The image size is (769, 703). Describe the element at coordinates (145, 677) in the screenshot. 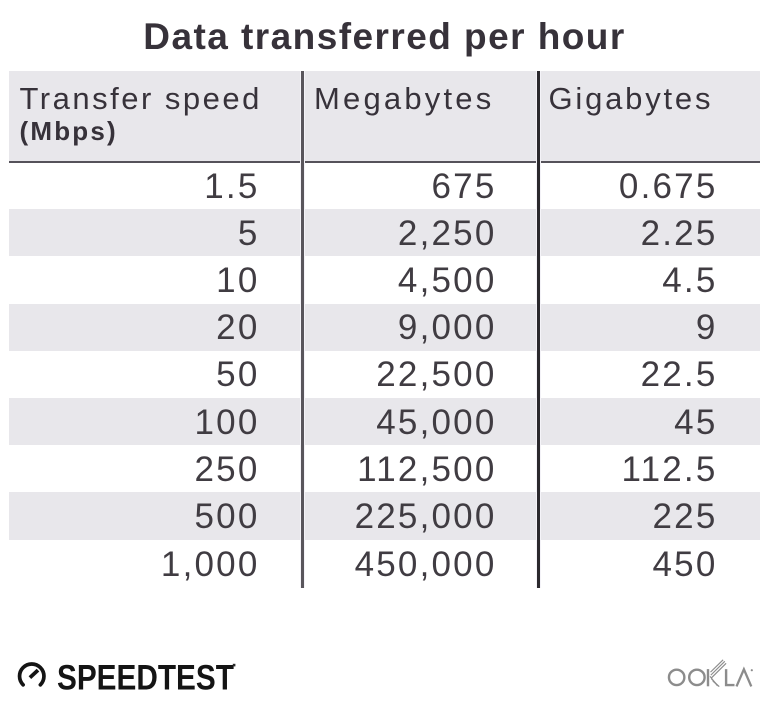

I see `svg-text: SPEEDTEST` at that location.